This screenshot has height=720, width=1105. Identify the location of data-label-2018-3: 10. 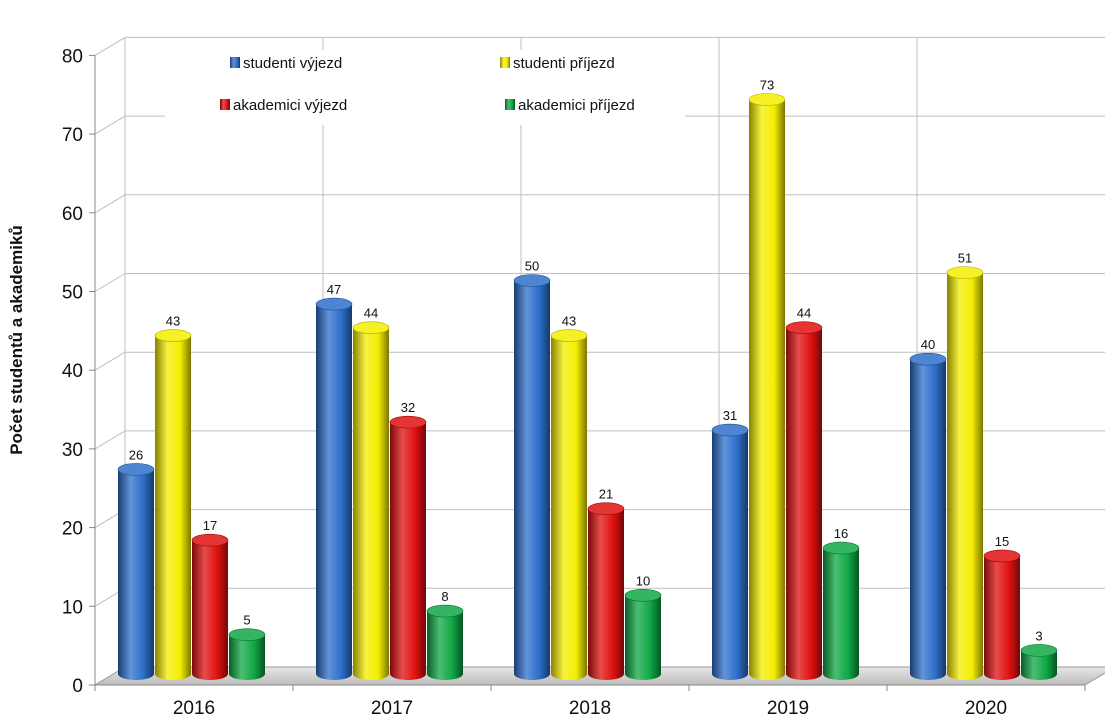
(643, 580).